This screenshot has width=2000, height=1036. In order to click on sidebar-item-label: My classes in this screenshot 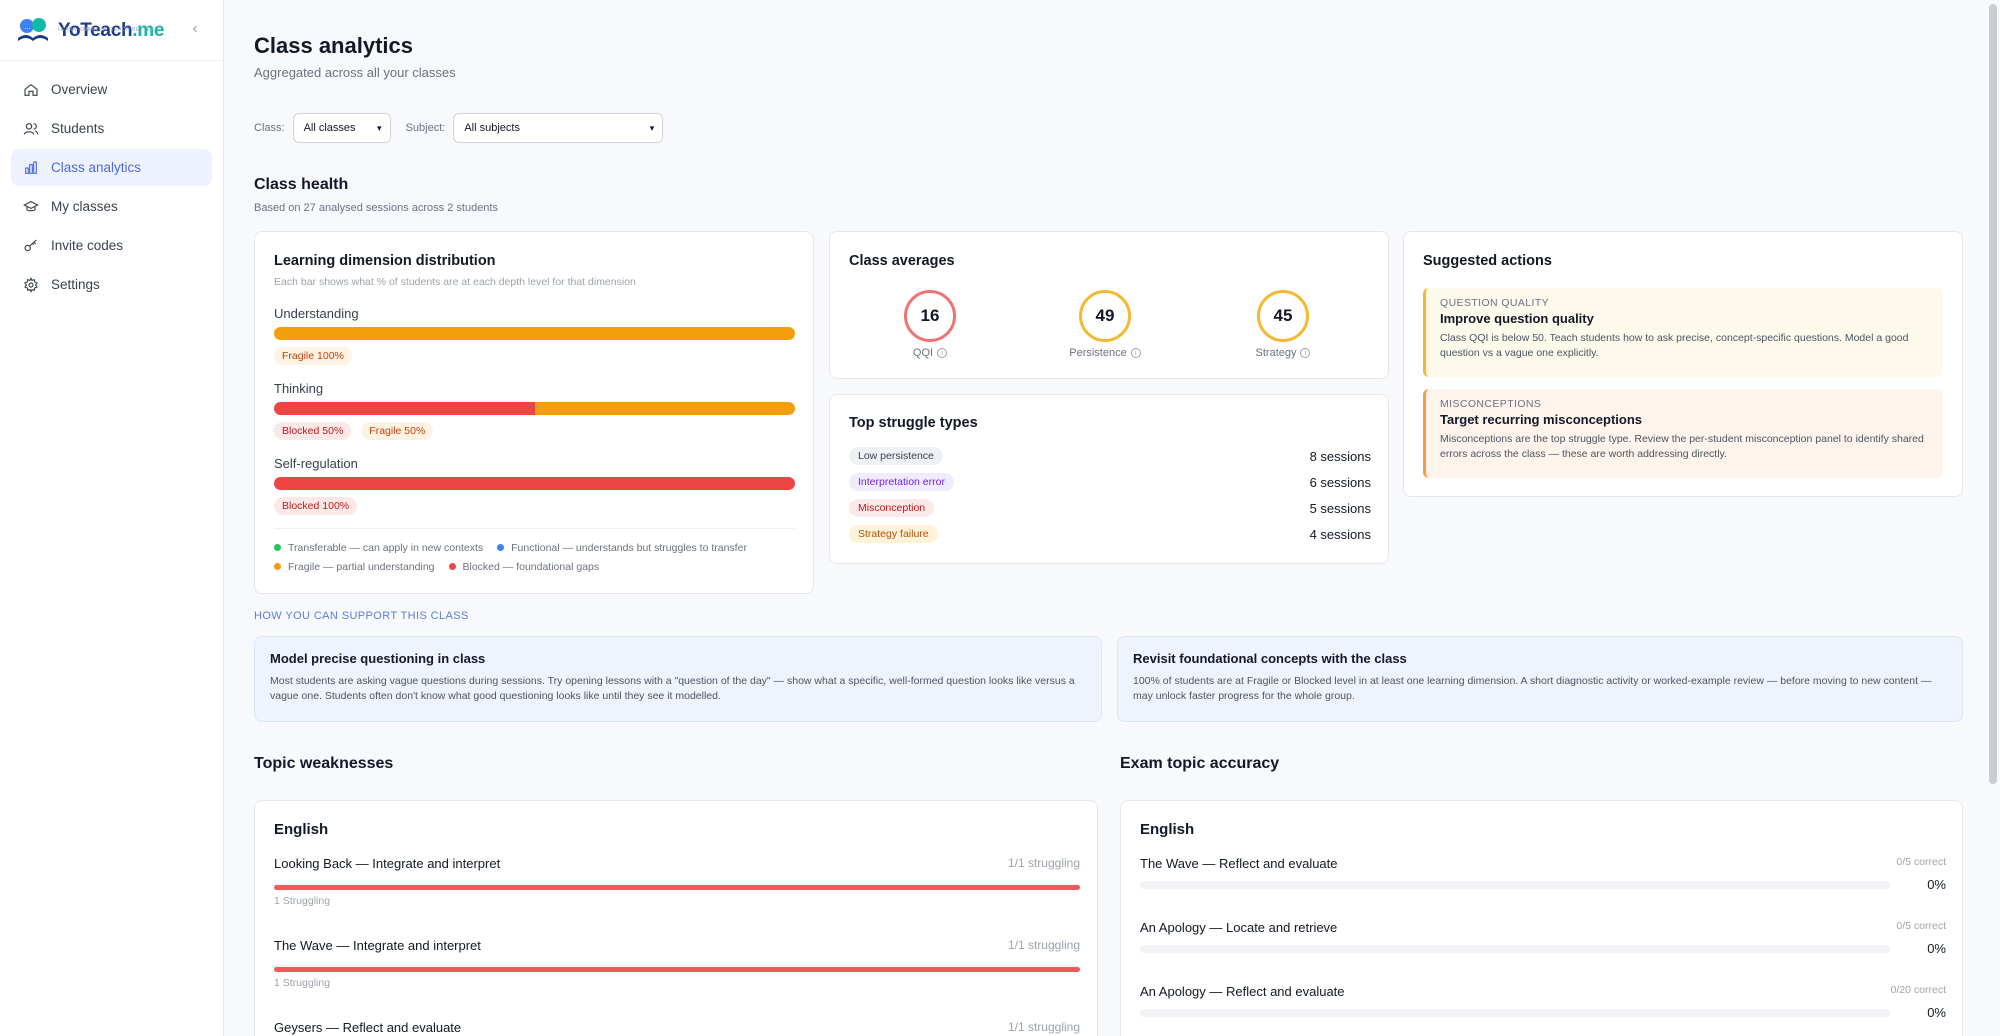, I will do `click(84, 206)`.